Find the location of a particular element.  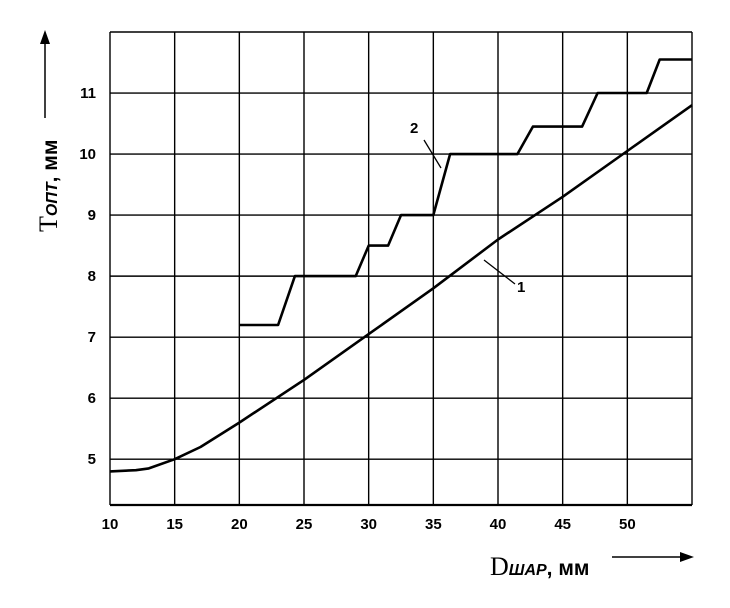

y-tick-label: 7 is located at coordinates (92, 337).